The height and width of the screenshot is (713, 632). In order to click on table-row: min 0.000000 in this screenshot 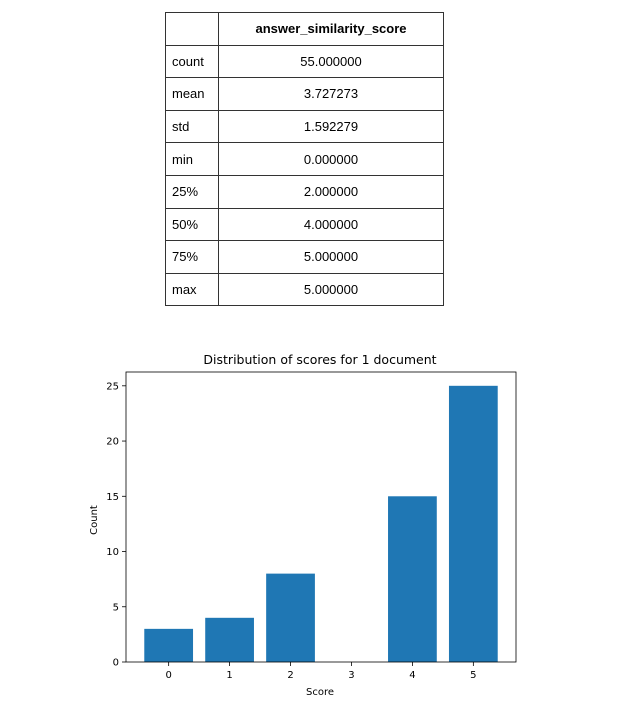, I will do `click(304, 159)`.